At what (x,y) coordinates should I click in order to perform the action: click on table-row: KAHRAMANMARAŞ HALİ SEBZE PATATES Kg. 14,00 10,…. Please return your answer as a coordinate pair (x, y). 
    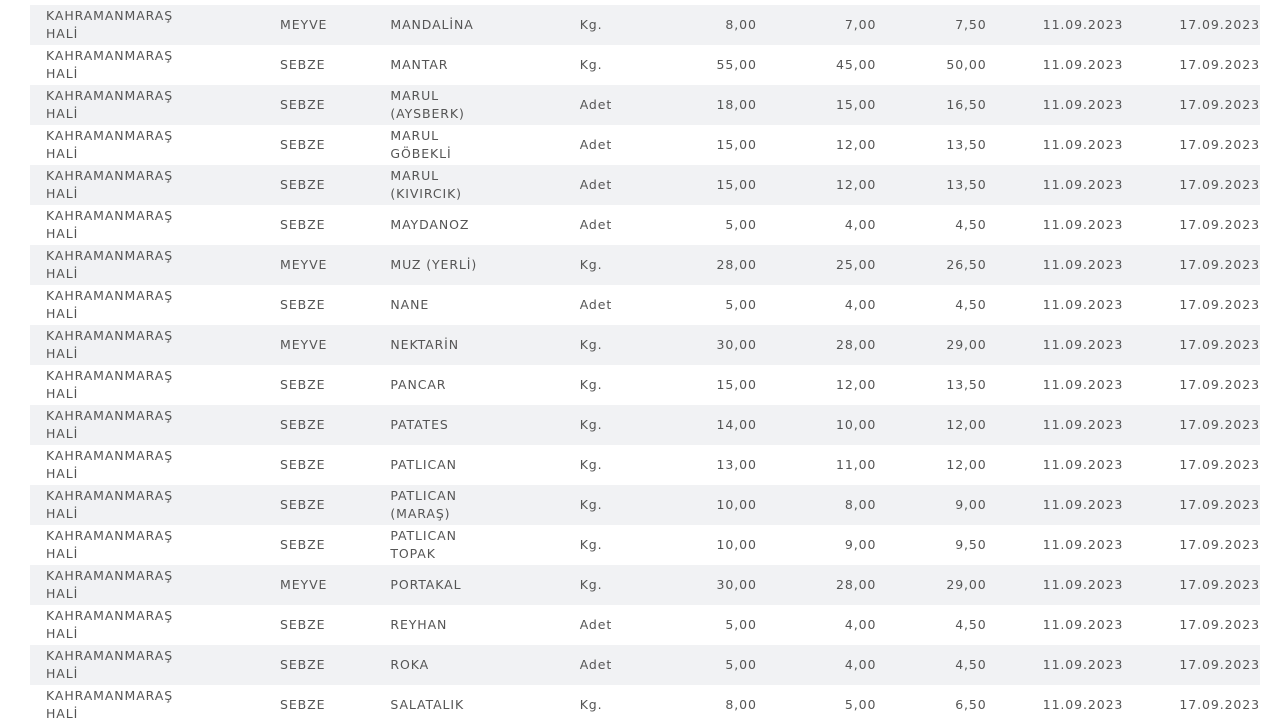
    Looking at the image, I should click on (645, 425).